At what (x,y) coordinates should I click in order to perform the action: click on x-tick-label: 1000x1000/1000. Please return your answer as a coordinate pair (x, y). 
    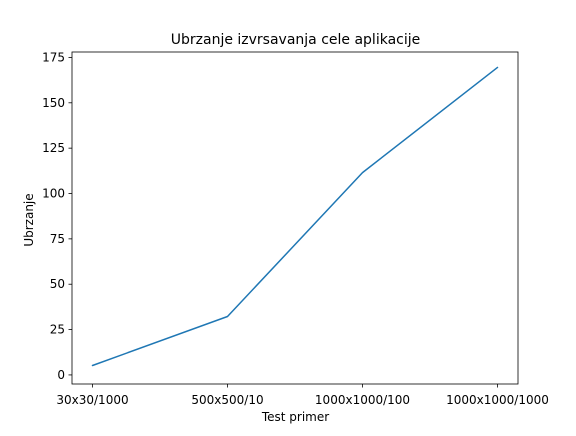
    Looking at the image, I should click on (497, 400).